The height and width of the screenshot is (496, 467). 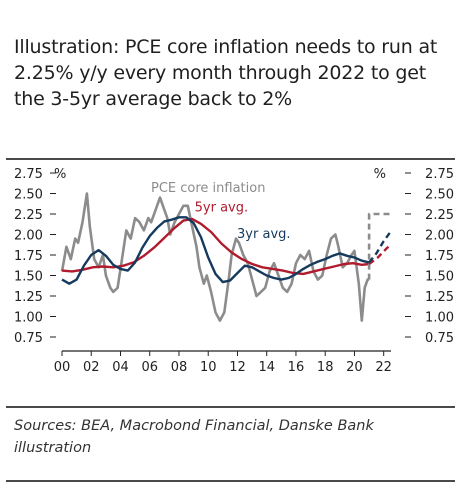 What do you see at coordinates (264, 234) in the screenshot?
I see `series-label-3yr-avg: 3yr avg.` at bounding box center [264, 234].